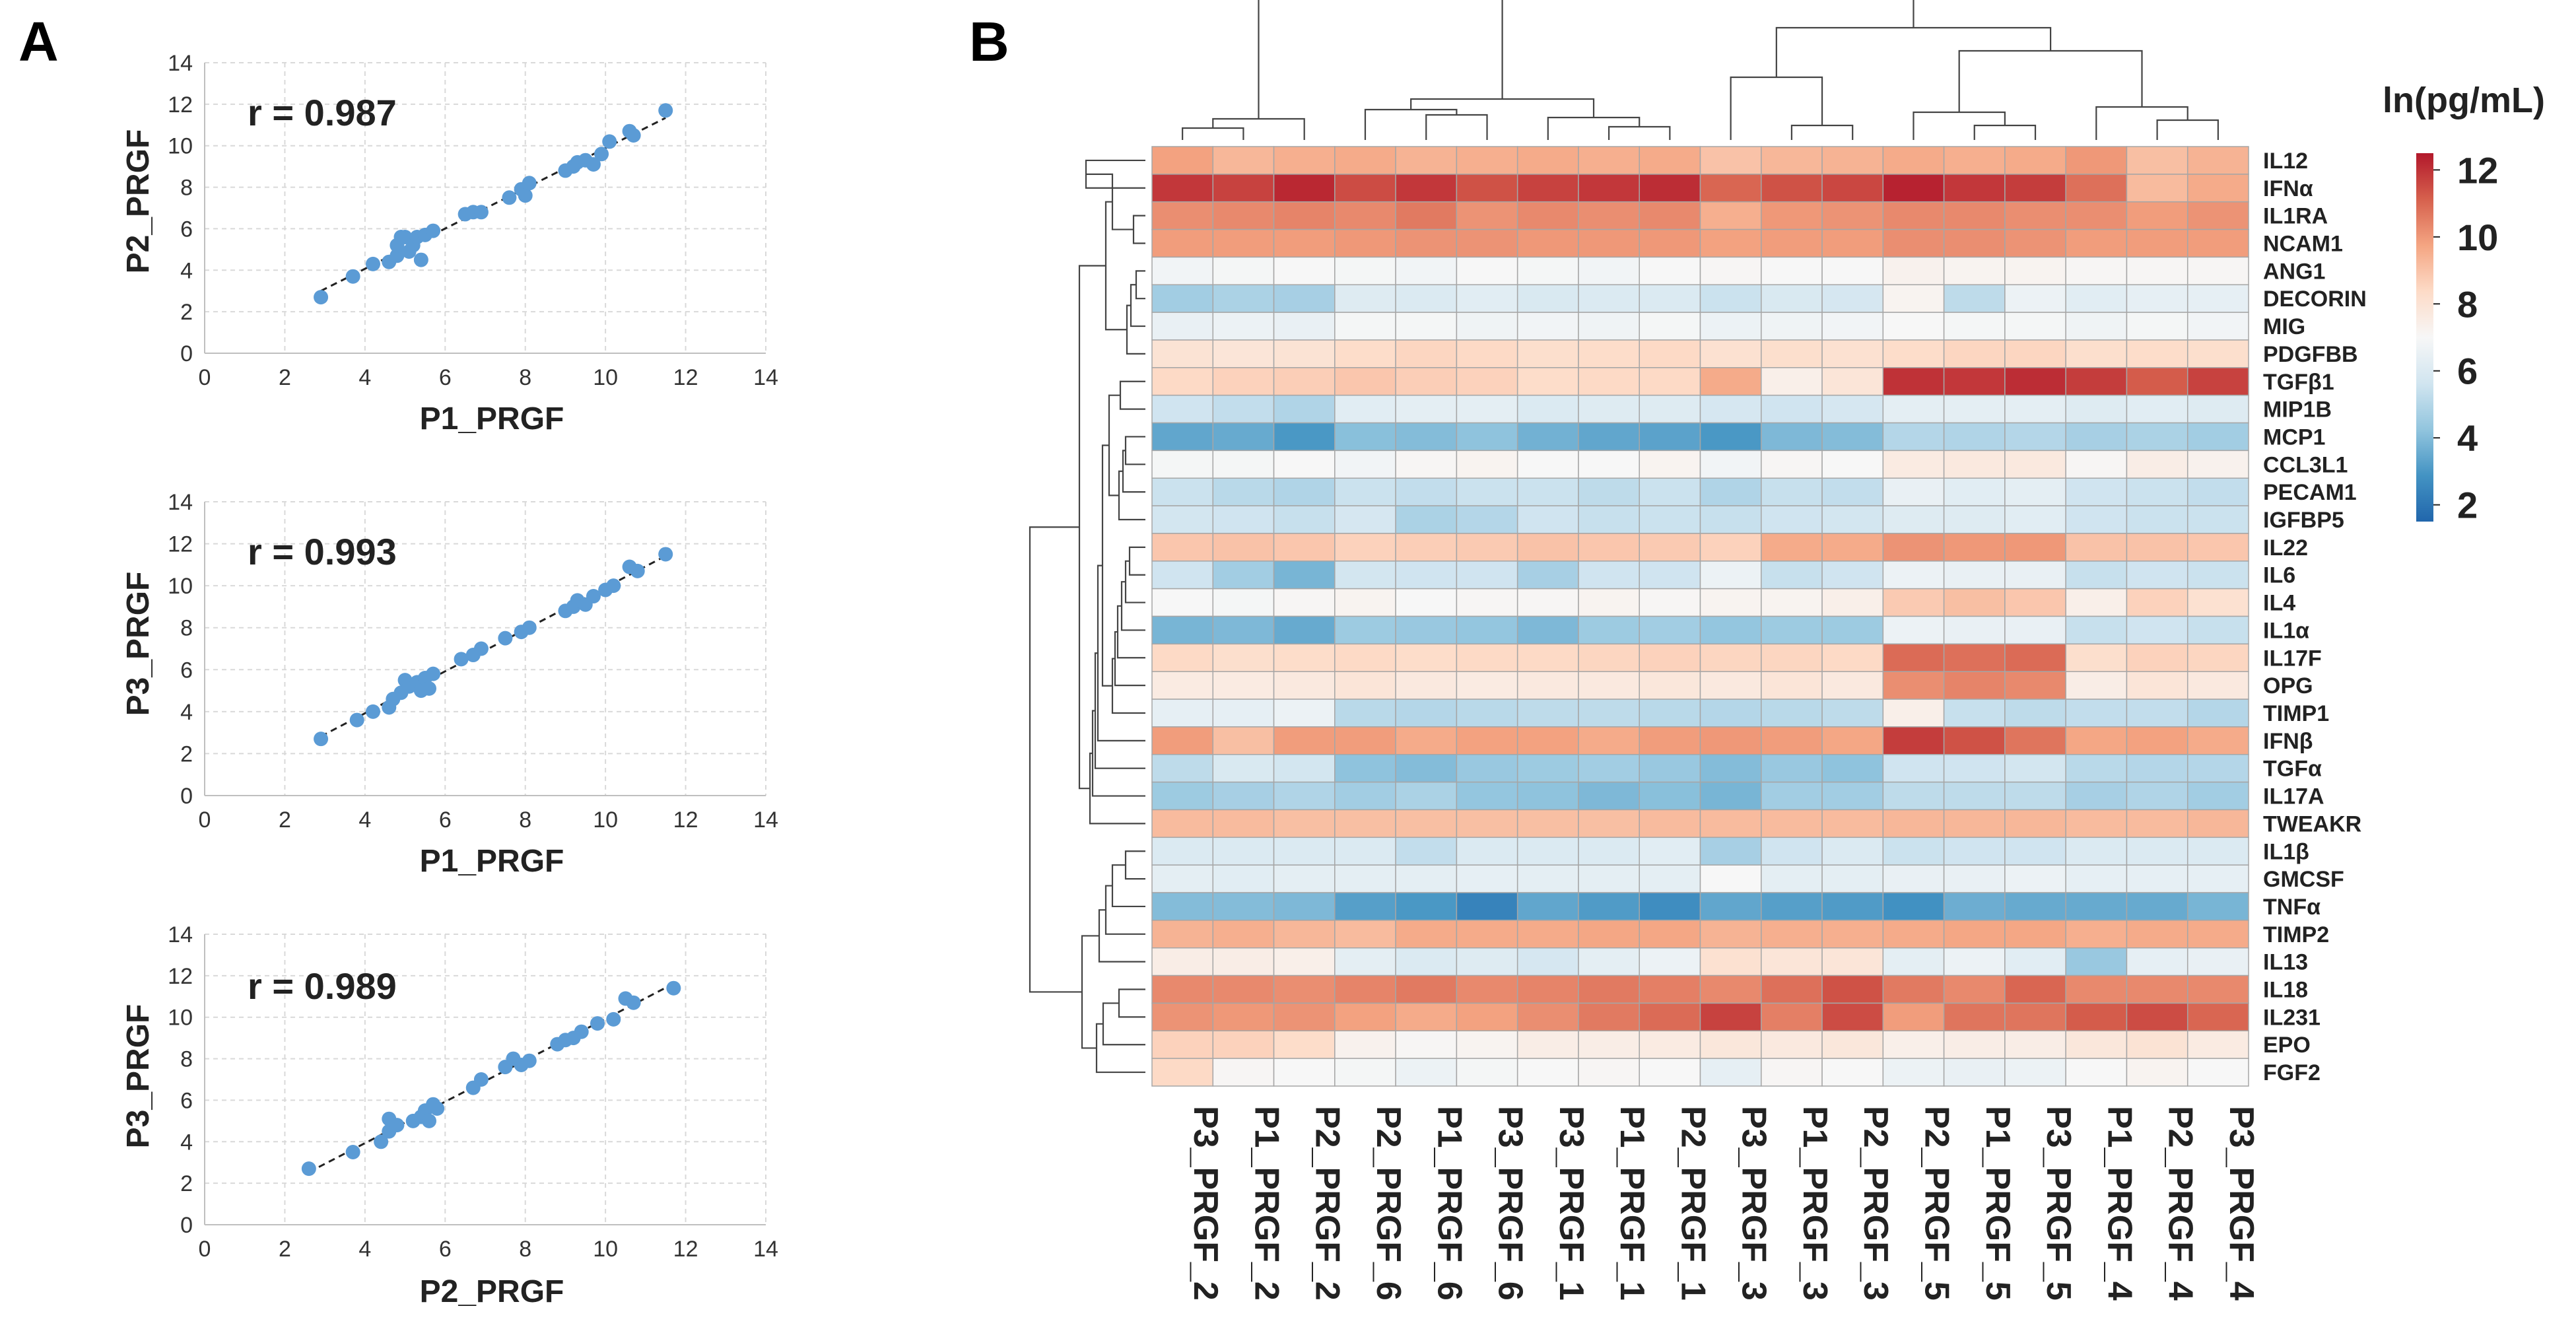 The width and height of the screenshot is (2576, 1333). I want to click on y-tick-label: 12, so click(180, 544).